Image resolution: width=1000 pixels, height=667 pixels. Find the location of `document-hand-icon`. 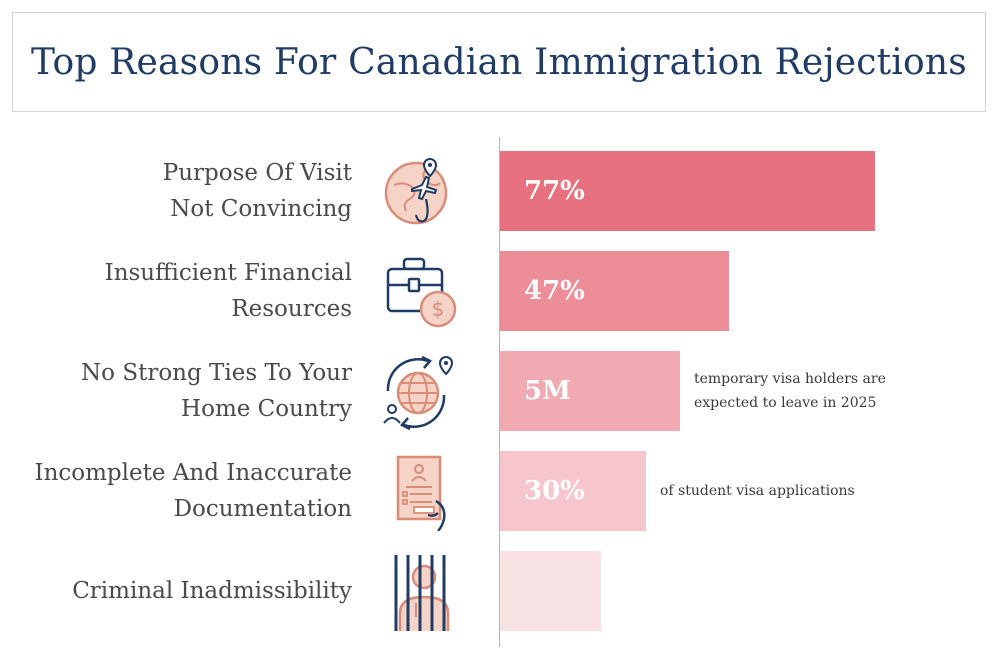

document-hand-icon is located at coordinates (418, 493).